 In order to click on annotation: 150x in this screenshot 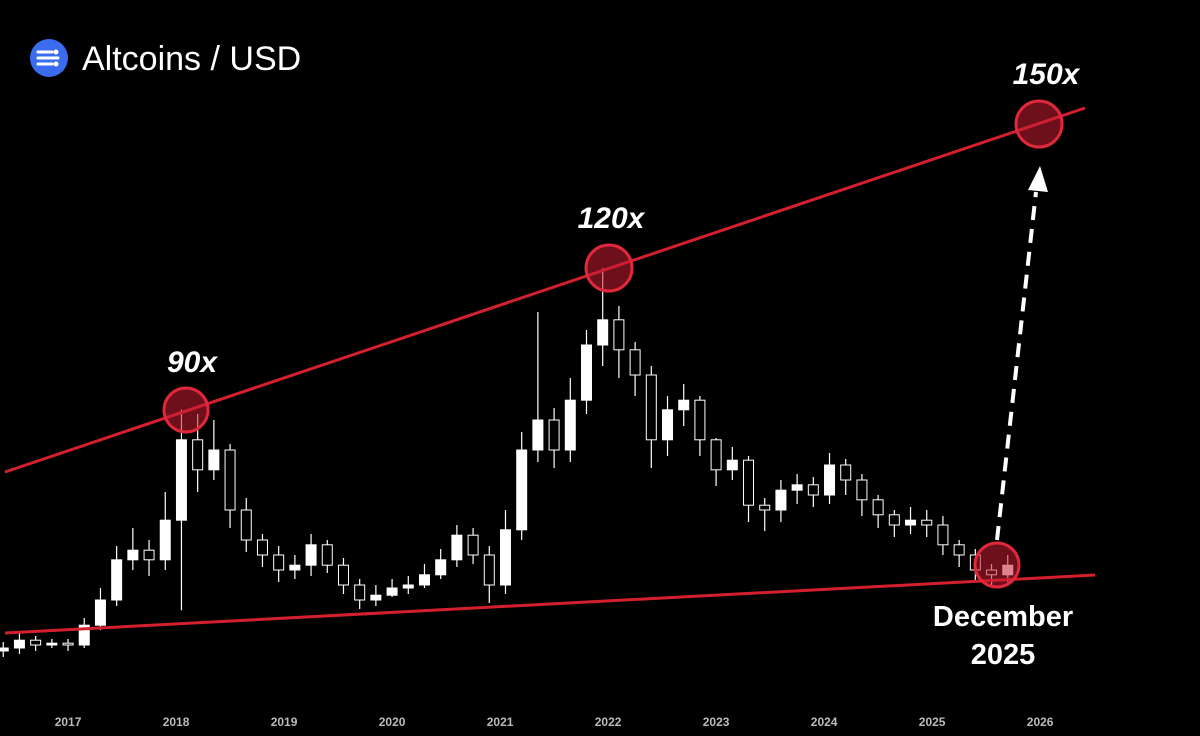, I will do `click(1047, 74)`.